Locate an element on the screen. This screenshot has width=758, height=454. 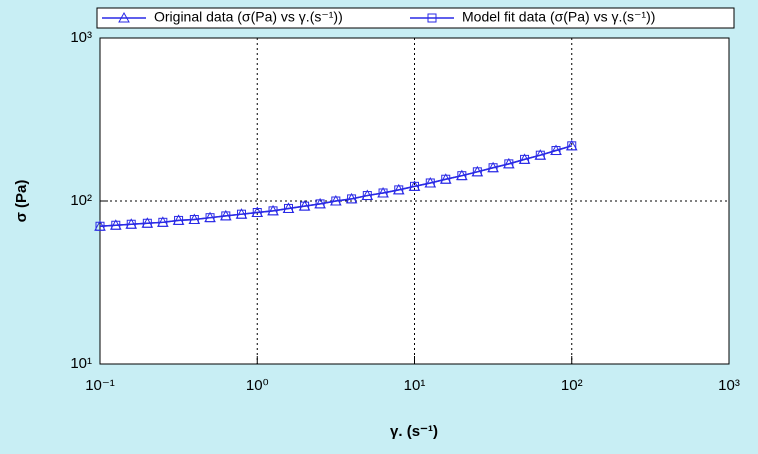
x-tick-label: 10³ is located at coordinates (729, 385).